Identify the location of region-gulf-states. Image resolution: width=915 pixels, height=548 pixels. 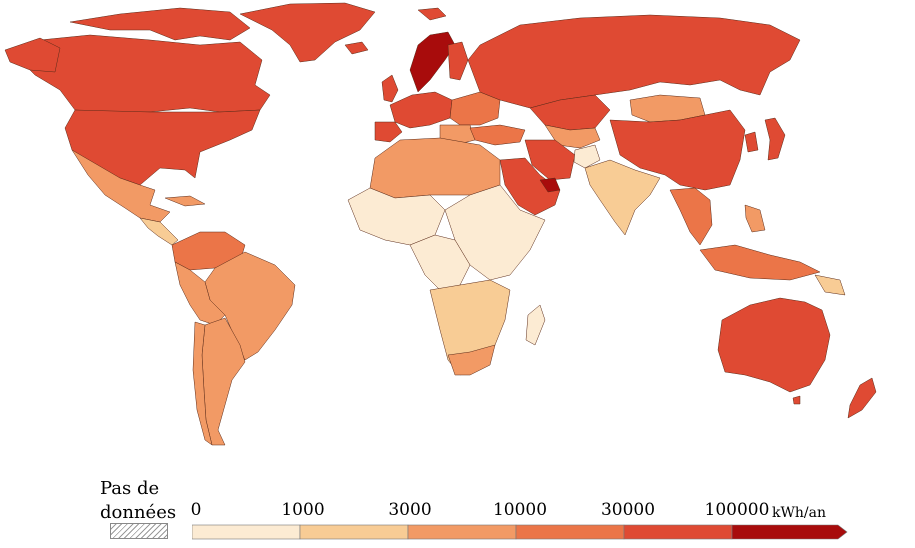
(550, 185).